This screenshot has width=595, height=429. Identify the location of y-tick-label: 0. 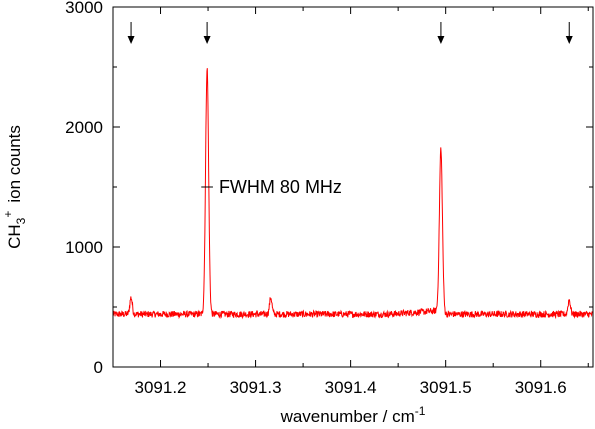
(98, 367).